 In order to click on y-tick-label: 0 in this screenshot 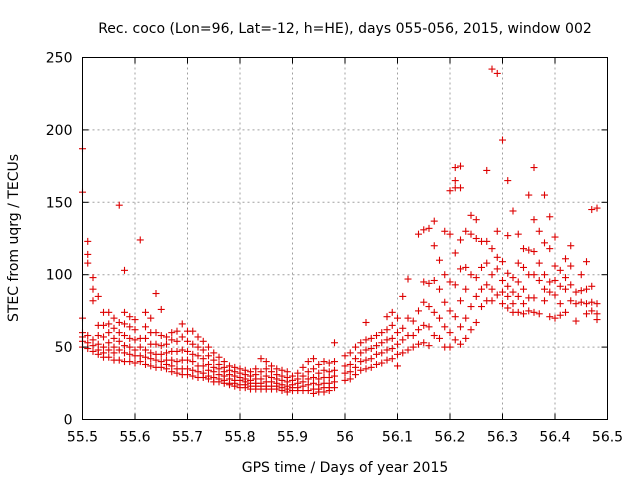, I will do `click(68, 421)`.